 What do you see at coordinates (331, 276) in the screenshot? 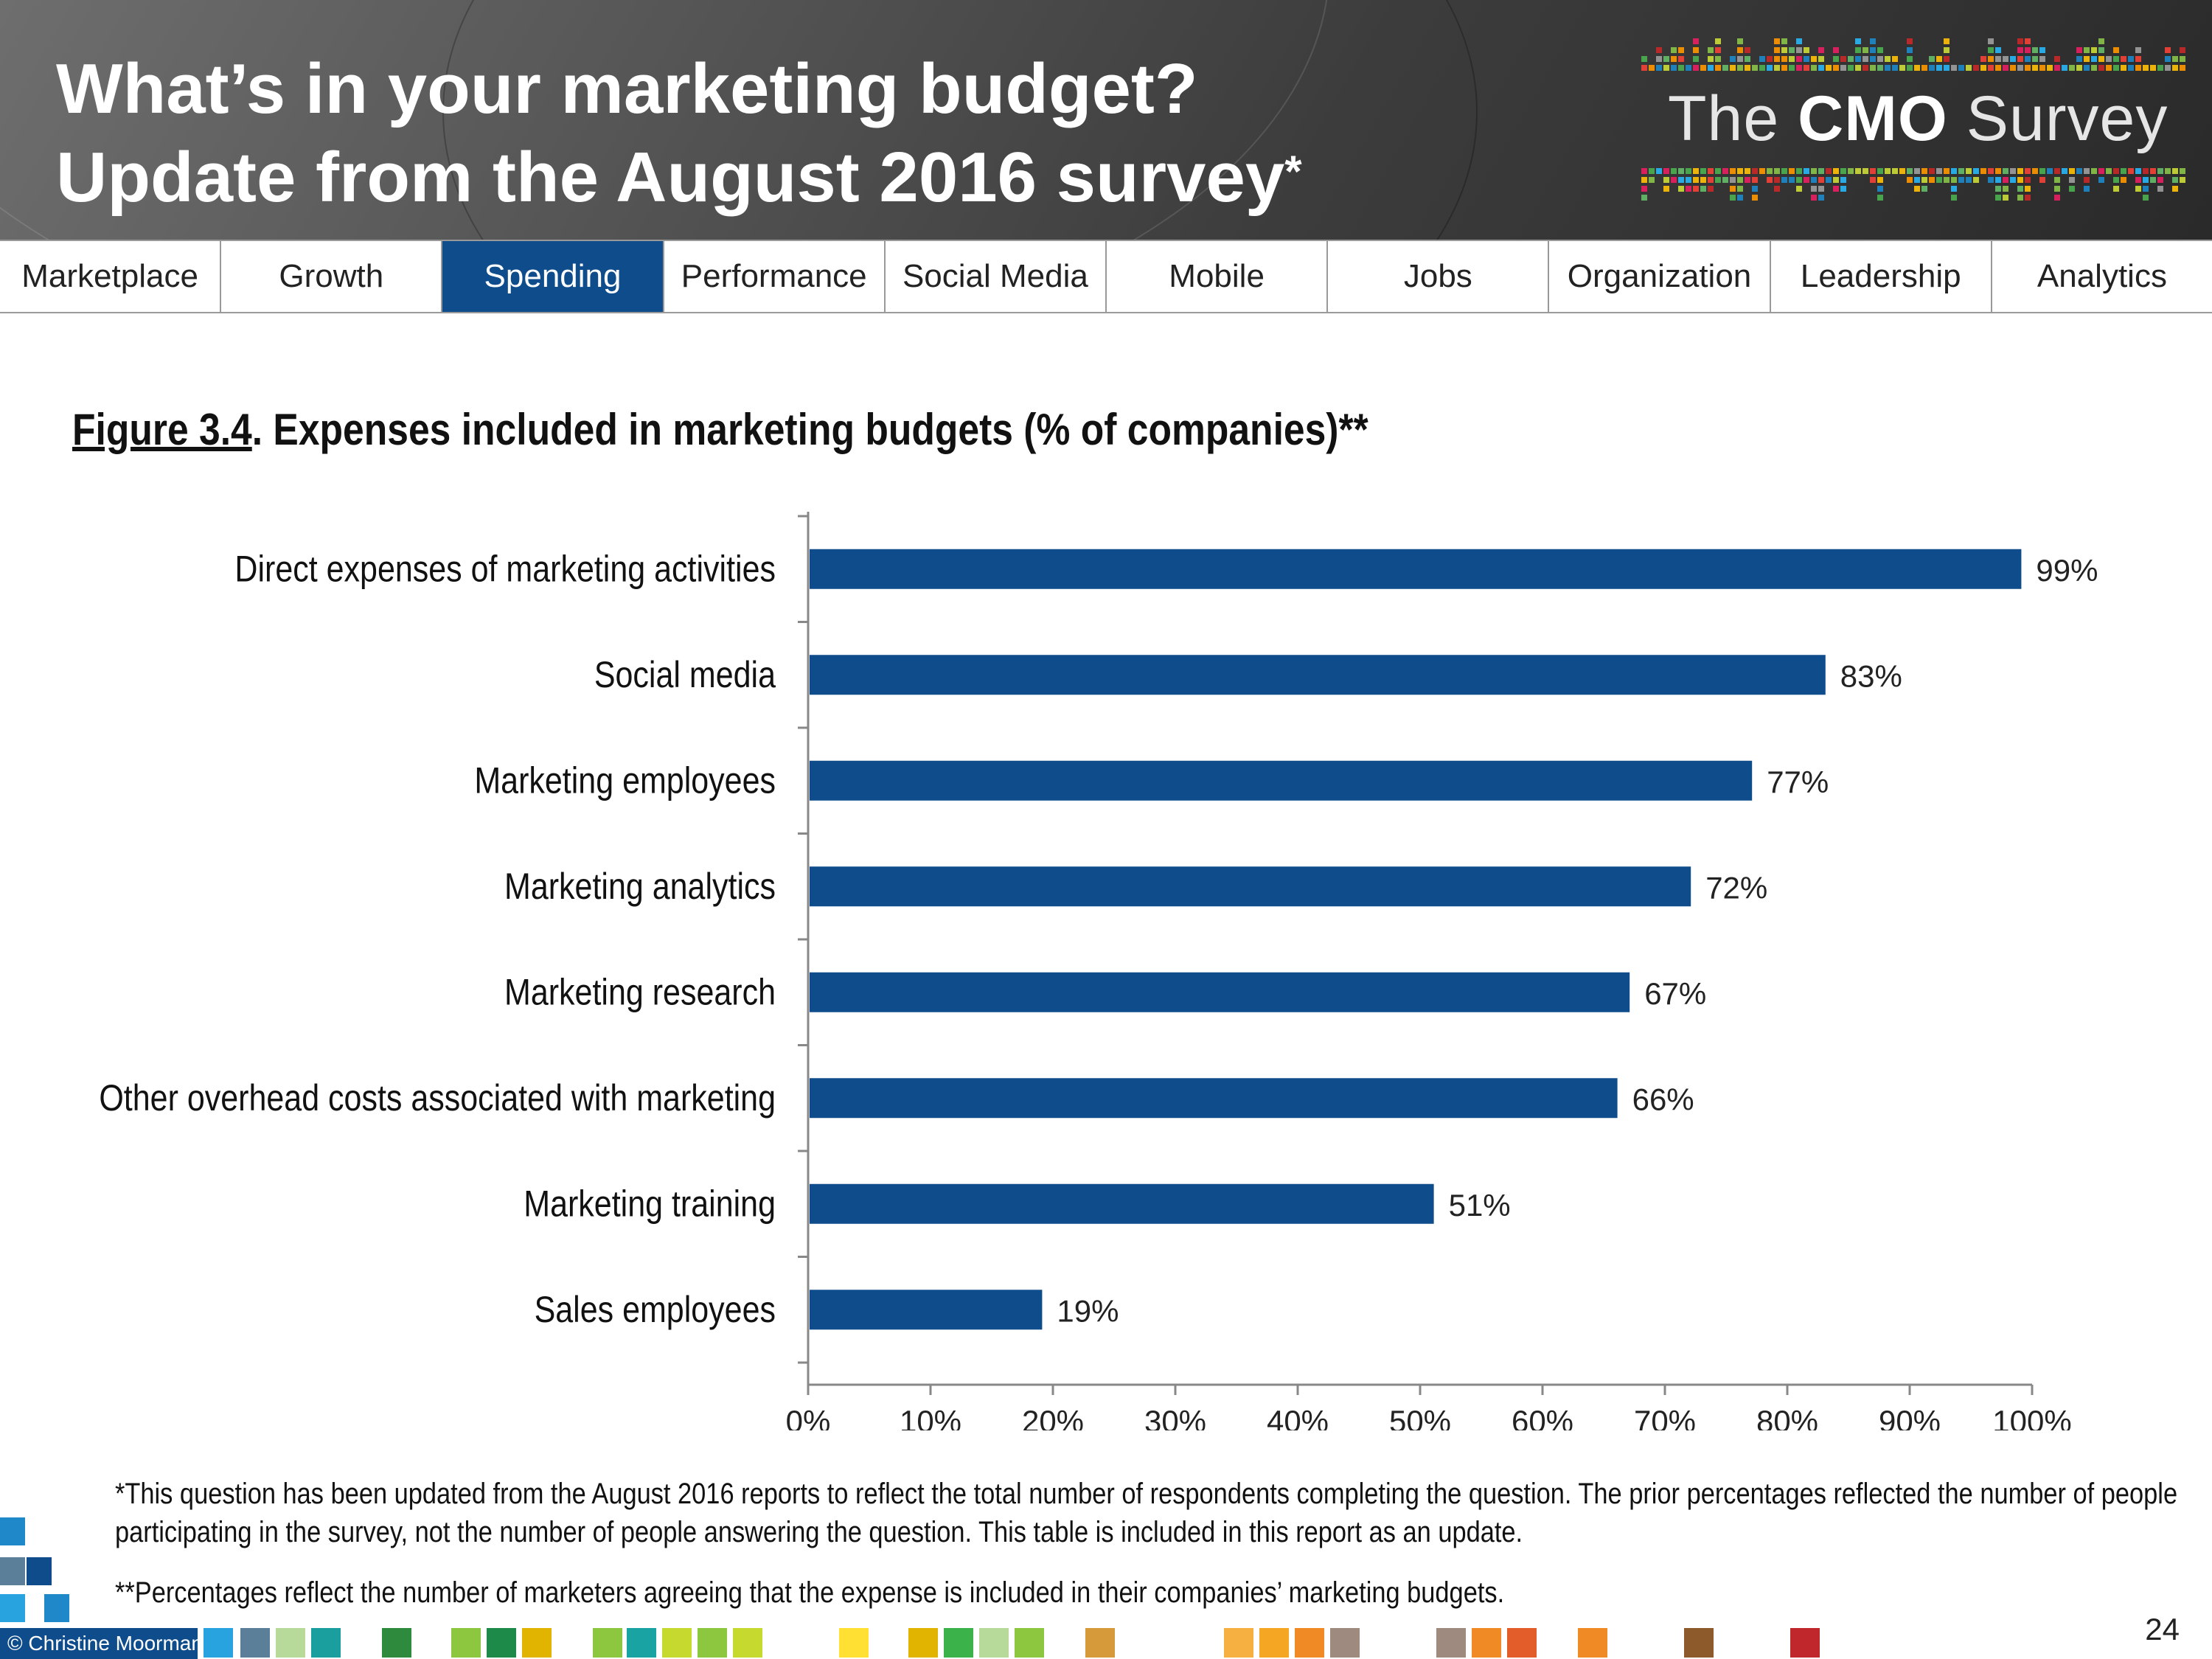
I see `tab-growth: Growth` at bounding box center [331, 276].